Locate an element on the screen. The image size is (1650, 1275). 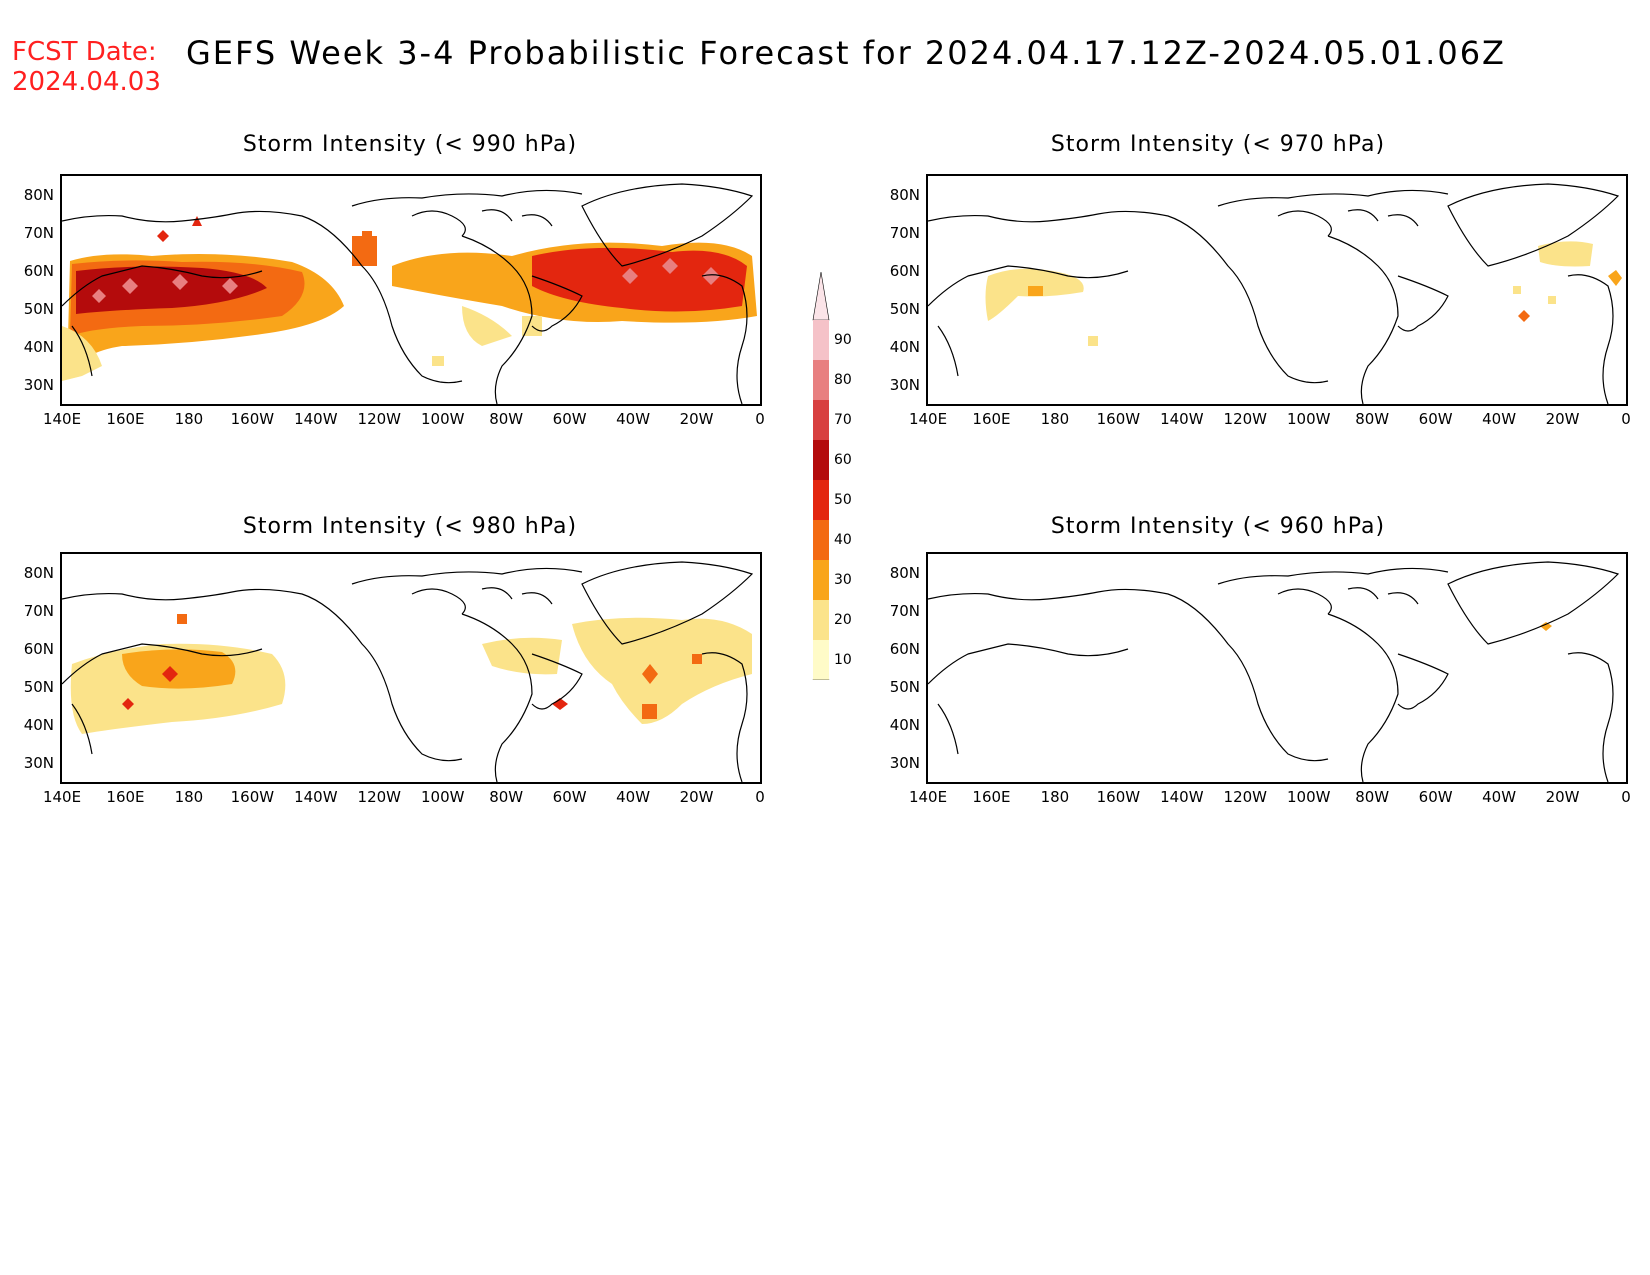
colorbar-extend-top is located at coordinates (821, 296).